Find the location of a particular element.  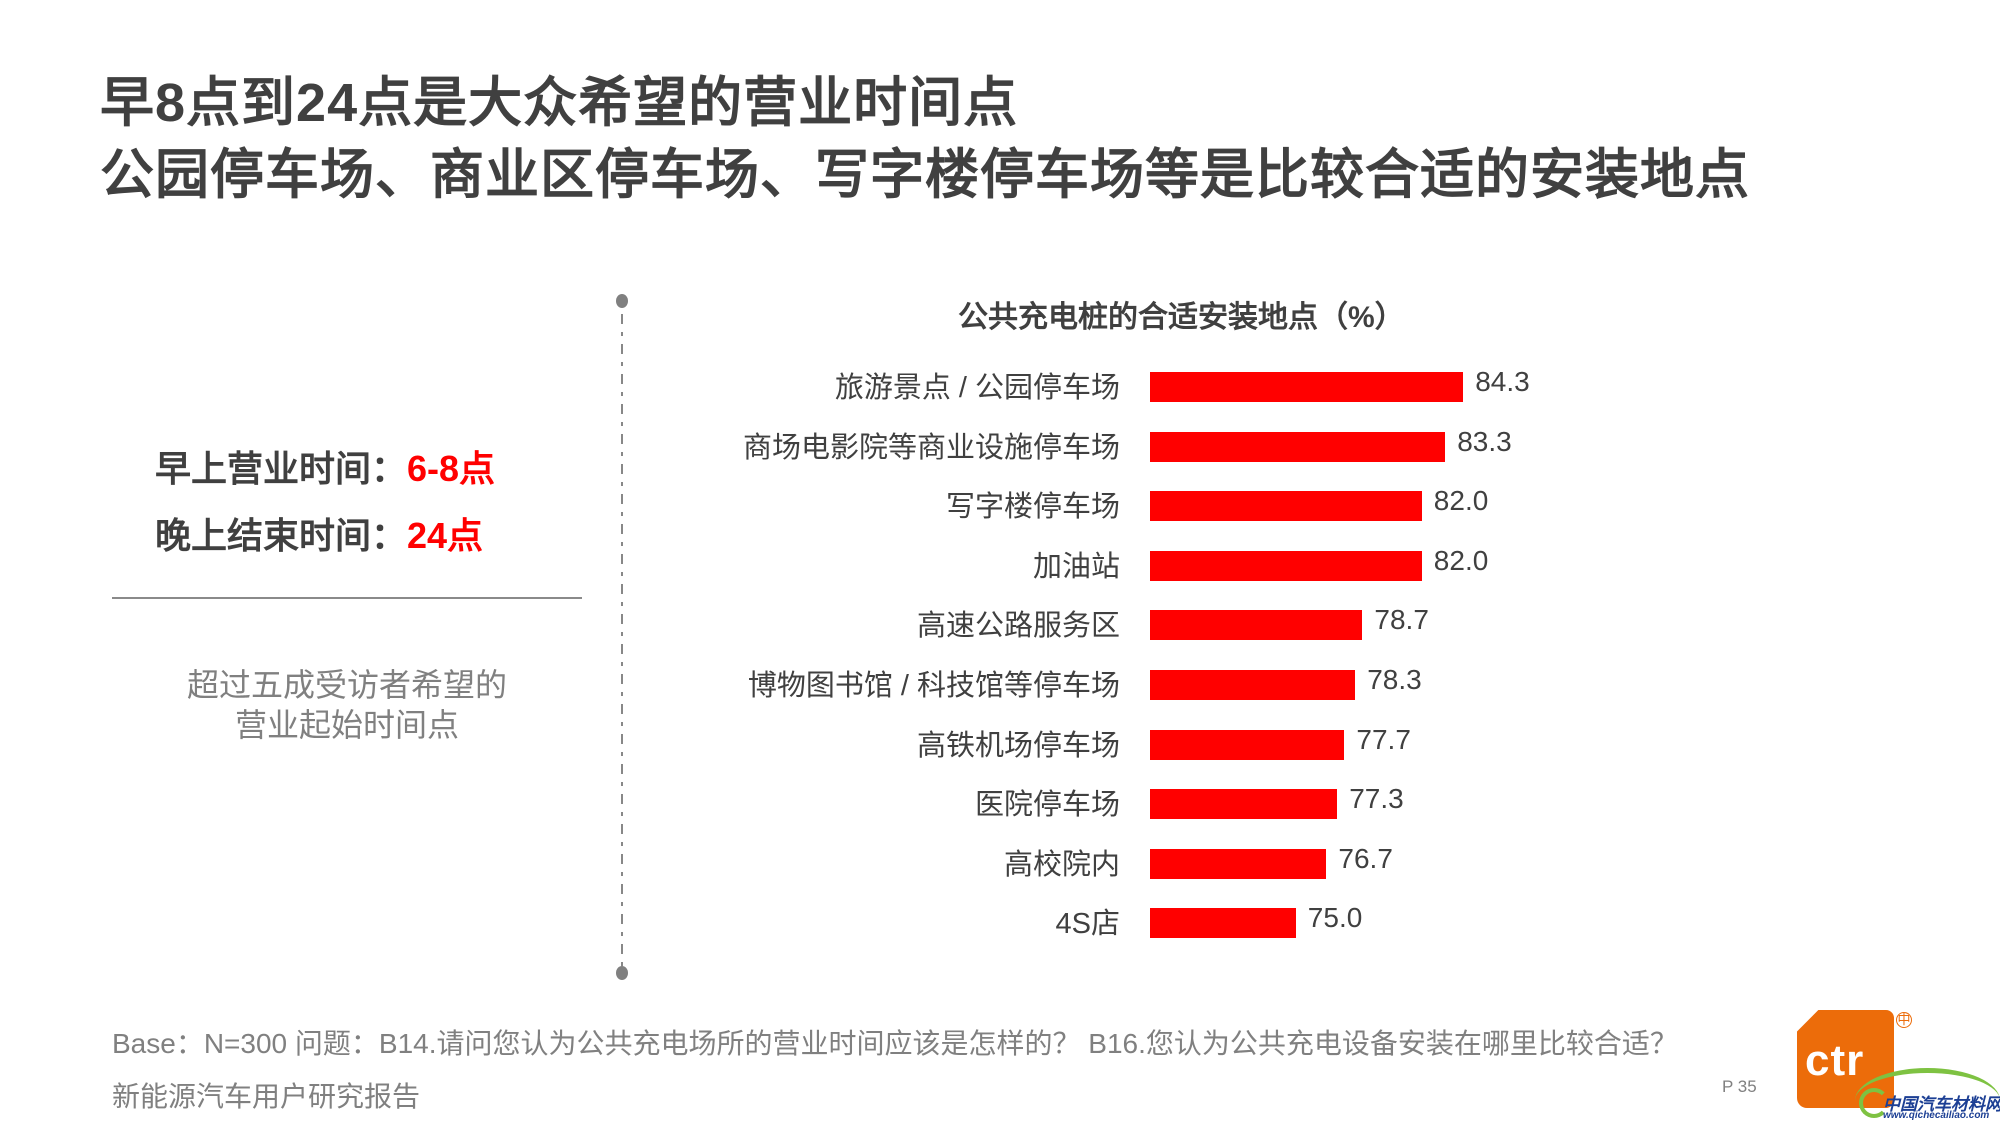

value-label: 77.7 is located at coordinates (1383, 739).